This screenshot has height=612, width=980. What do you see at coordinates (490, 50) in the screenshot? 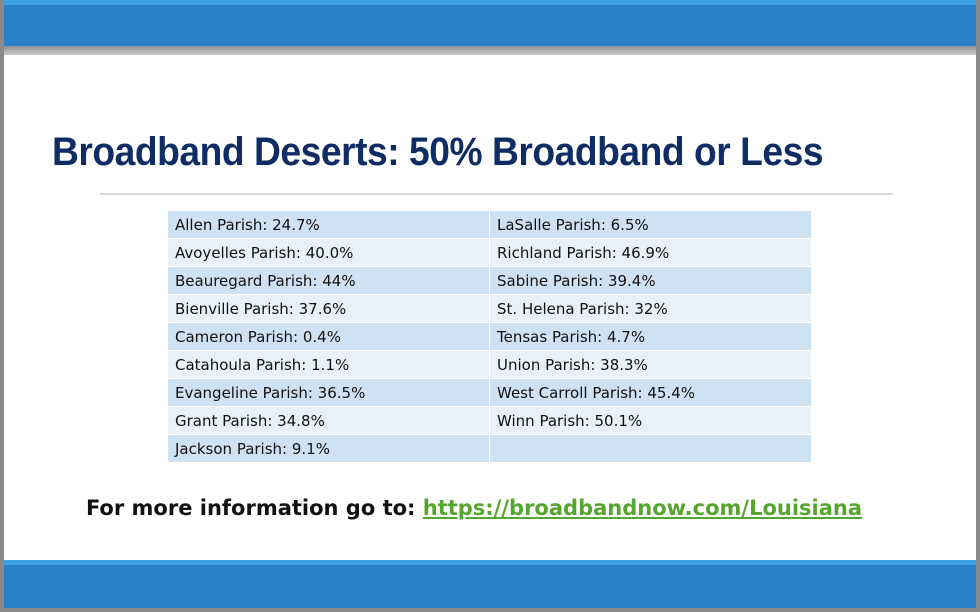
I see `header-band-shadow` at bounding box center [490, 50].